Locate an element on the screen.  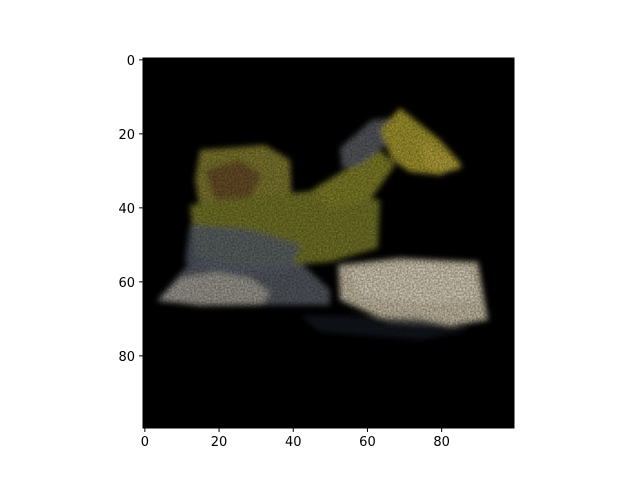
x-tick-label: 40 is located at coordinates (293, 442).